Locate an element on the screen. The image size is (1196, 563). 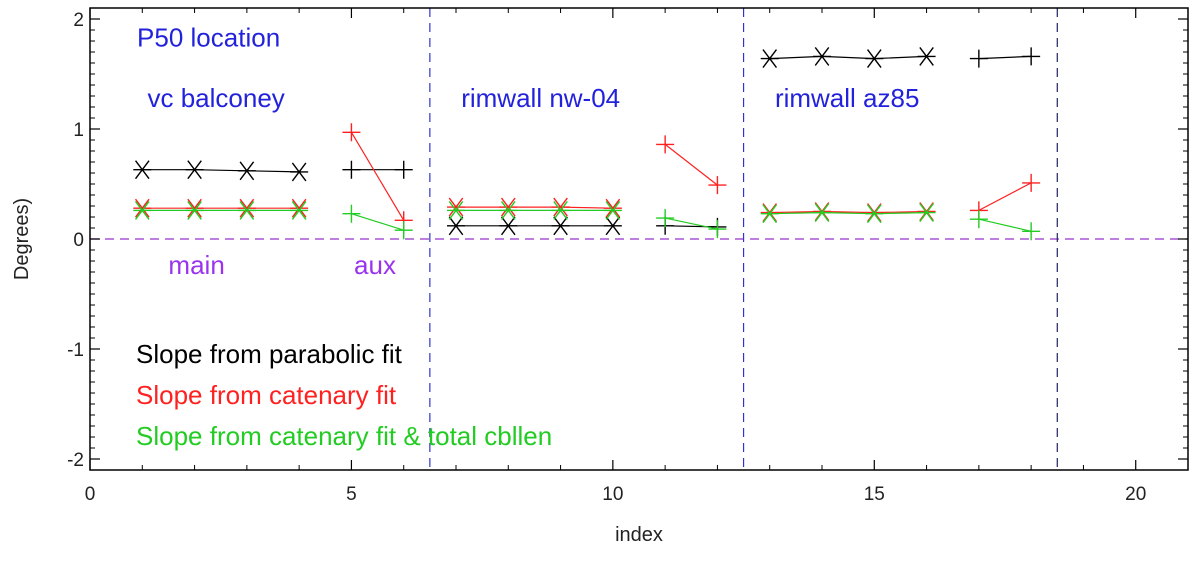
y-tick-label: 2 is located at coordinates (78, 20).